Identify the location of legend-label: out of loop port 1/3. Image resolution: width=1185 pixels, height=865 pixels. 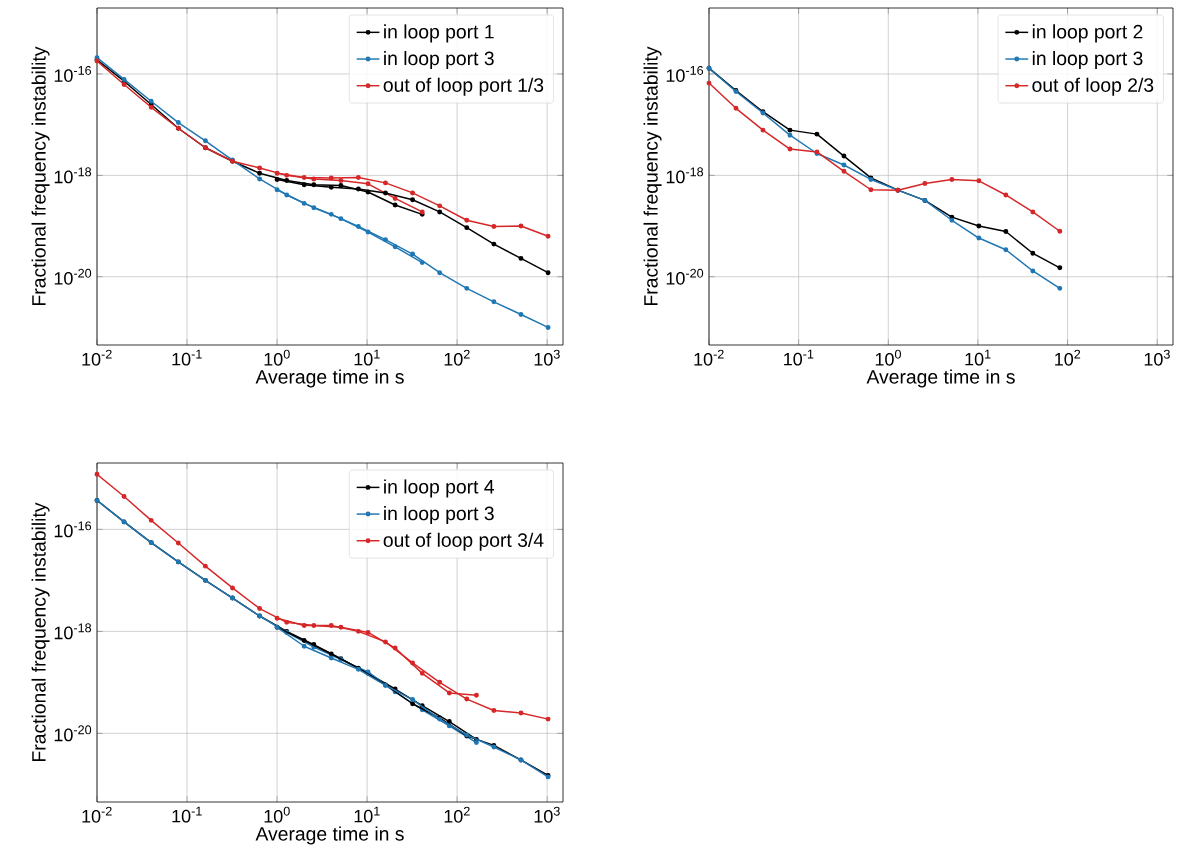
(463, 86).